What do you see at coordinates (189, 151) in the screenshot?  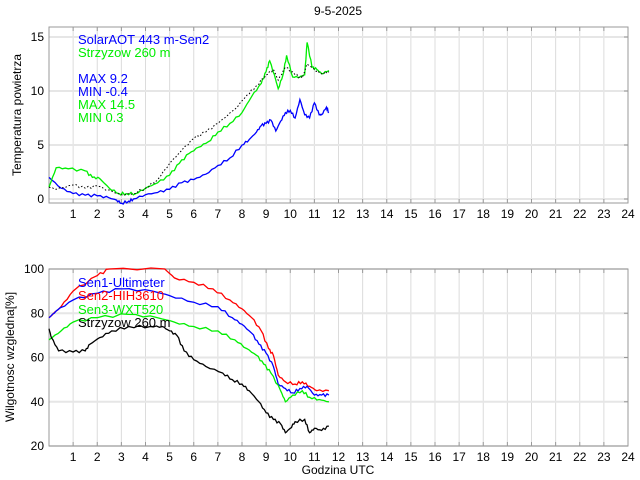 I see `series-solaraot-443-m-sen2` at bounding box center [189, 151].